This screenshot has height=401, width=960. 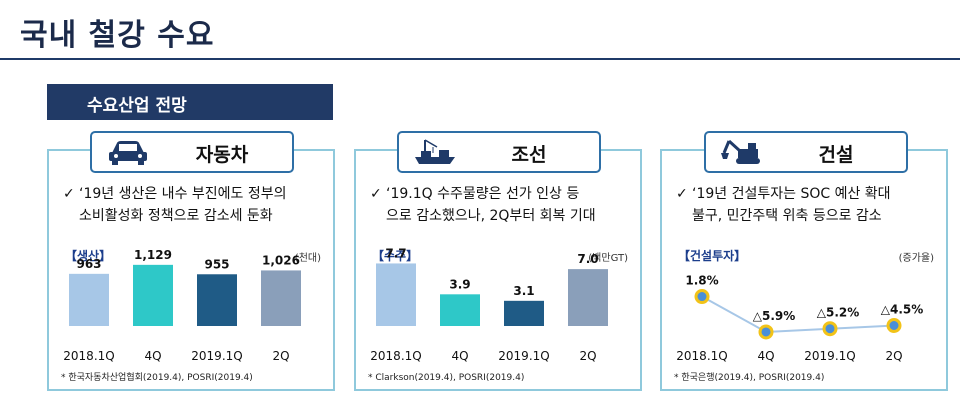 I want to click on tag-label: 건설, so click(x=836, y=155).